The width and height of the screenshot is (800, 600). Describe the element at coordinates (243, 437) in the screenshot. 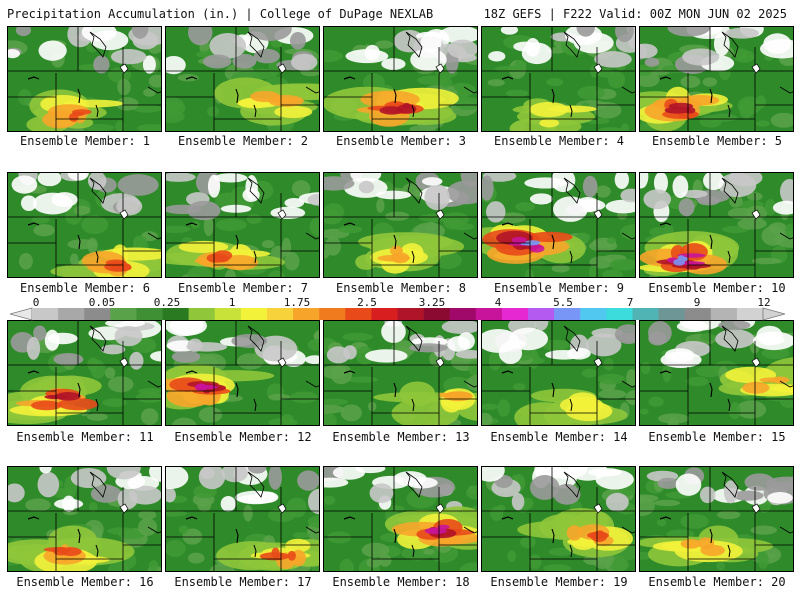

I see `ensemble-member-label: Ensemble Member: 12` at that location.